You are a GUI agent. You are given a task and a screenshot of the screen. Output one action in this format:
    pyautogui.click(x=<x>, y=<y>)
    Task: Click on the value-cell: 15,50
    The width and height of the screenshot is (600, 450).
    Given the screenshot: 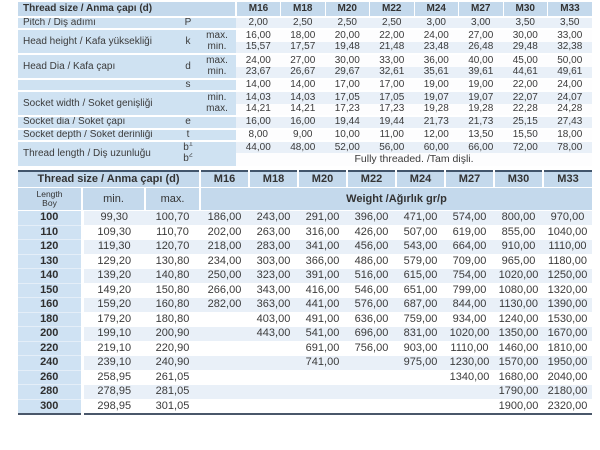 What is the action you would take?
    pyautogui.click(x=525, y=134)
    